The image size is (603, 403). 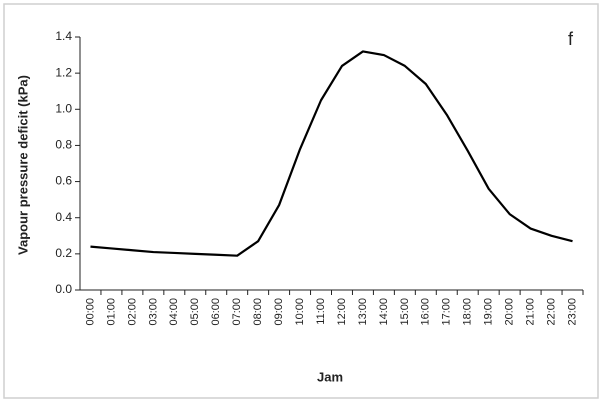 I want to click on x-tick-label: 20:00, so click(x=510, y=312).